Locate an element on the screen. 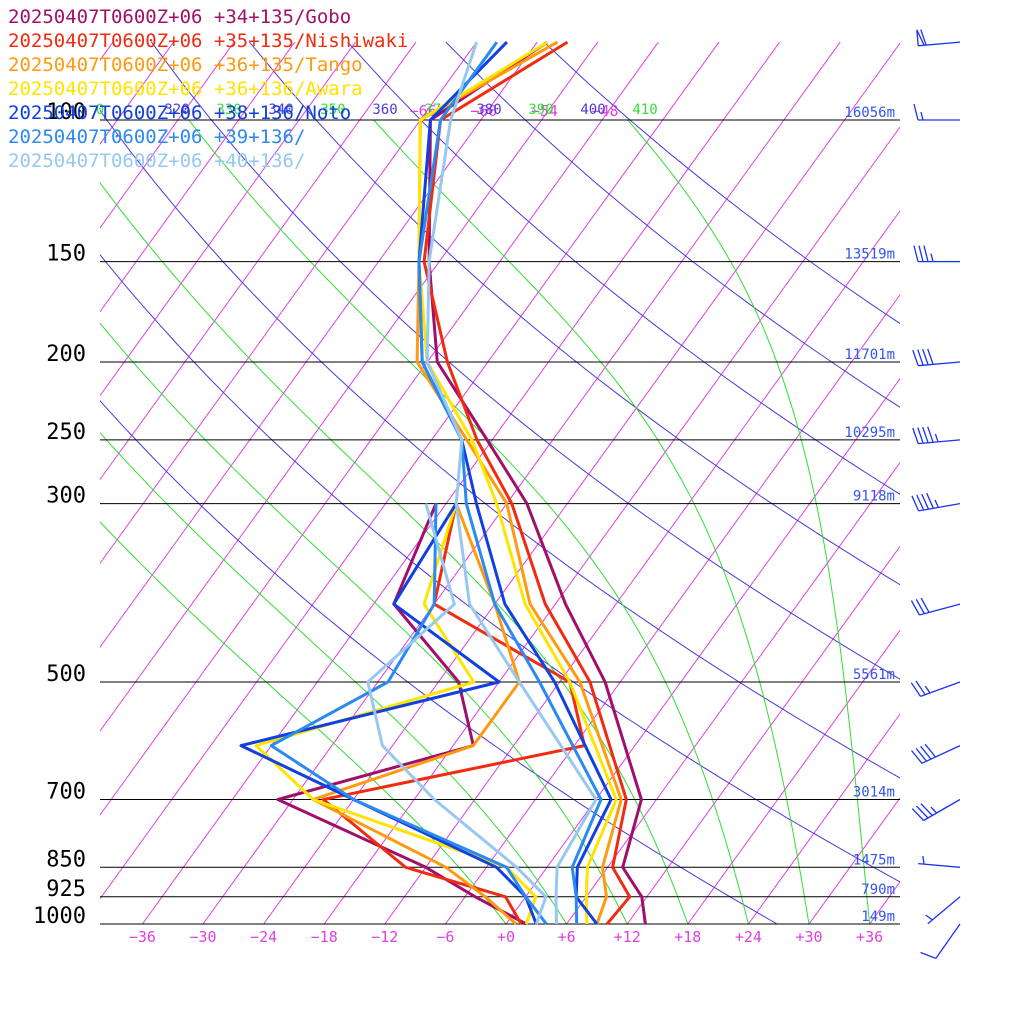 The width and height of the screenshot is (1024, 1024). theta-label: 360 is located at coordinates (384, 110).